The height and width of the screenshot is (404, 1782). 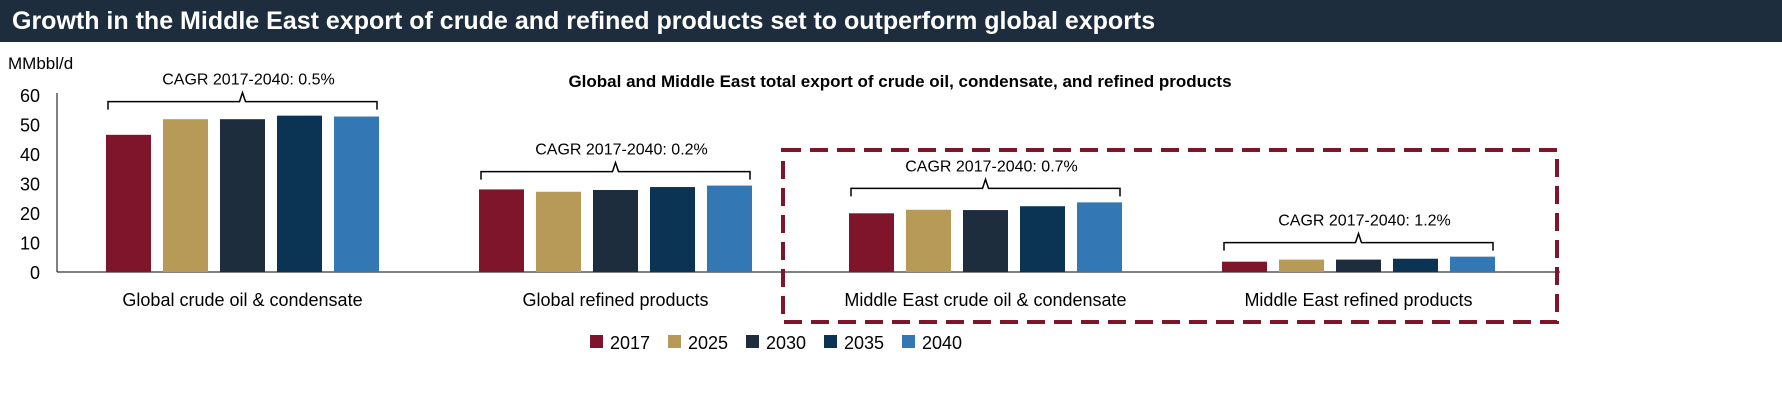 I want to click on cagr-annotation: CAGR 2017-2040: 0.7%, so click(x=991, y=166).